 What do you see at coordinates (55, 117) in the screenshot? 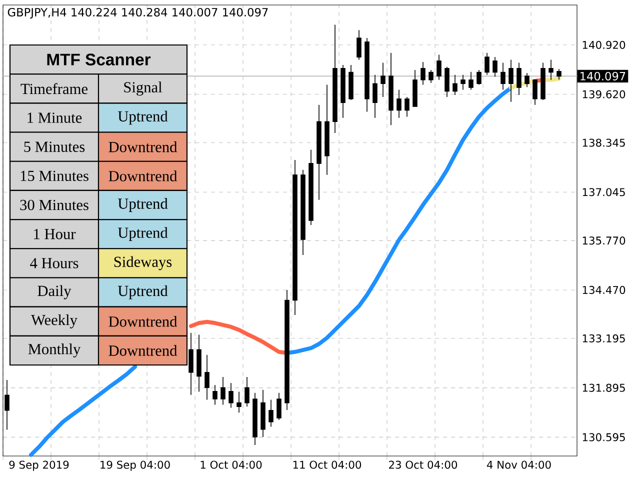
I see `category-label: 1 Minute` at bounding box center [55, 117].